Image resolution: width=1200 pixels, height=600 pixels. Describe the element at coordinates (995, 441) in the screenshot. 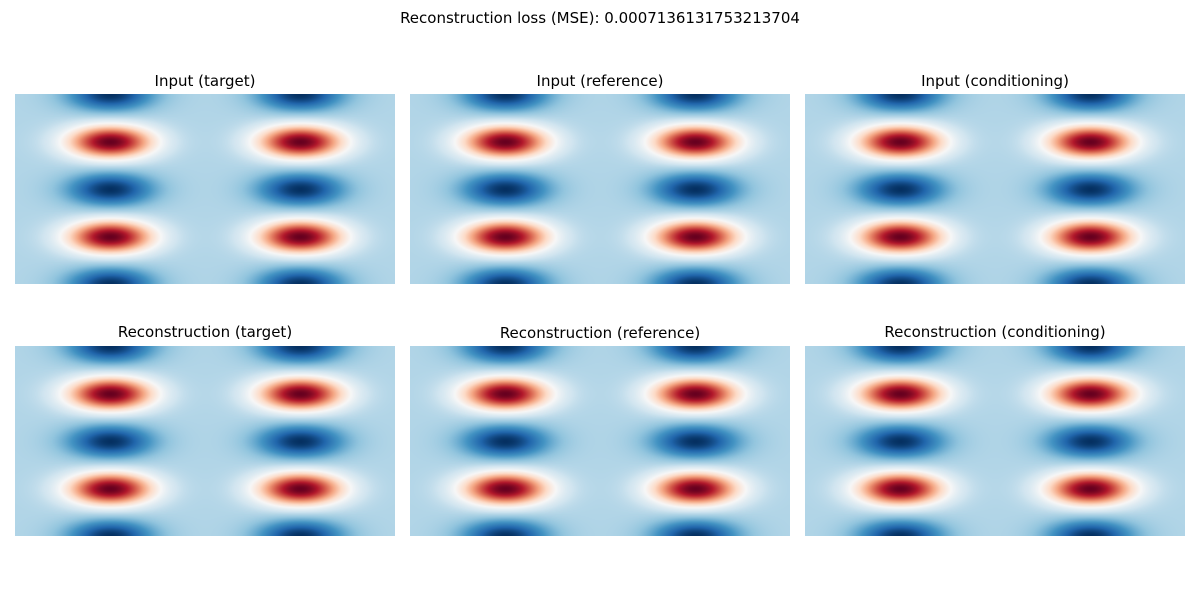

I see `heatmap-reconstruction-conditioning` at that location.